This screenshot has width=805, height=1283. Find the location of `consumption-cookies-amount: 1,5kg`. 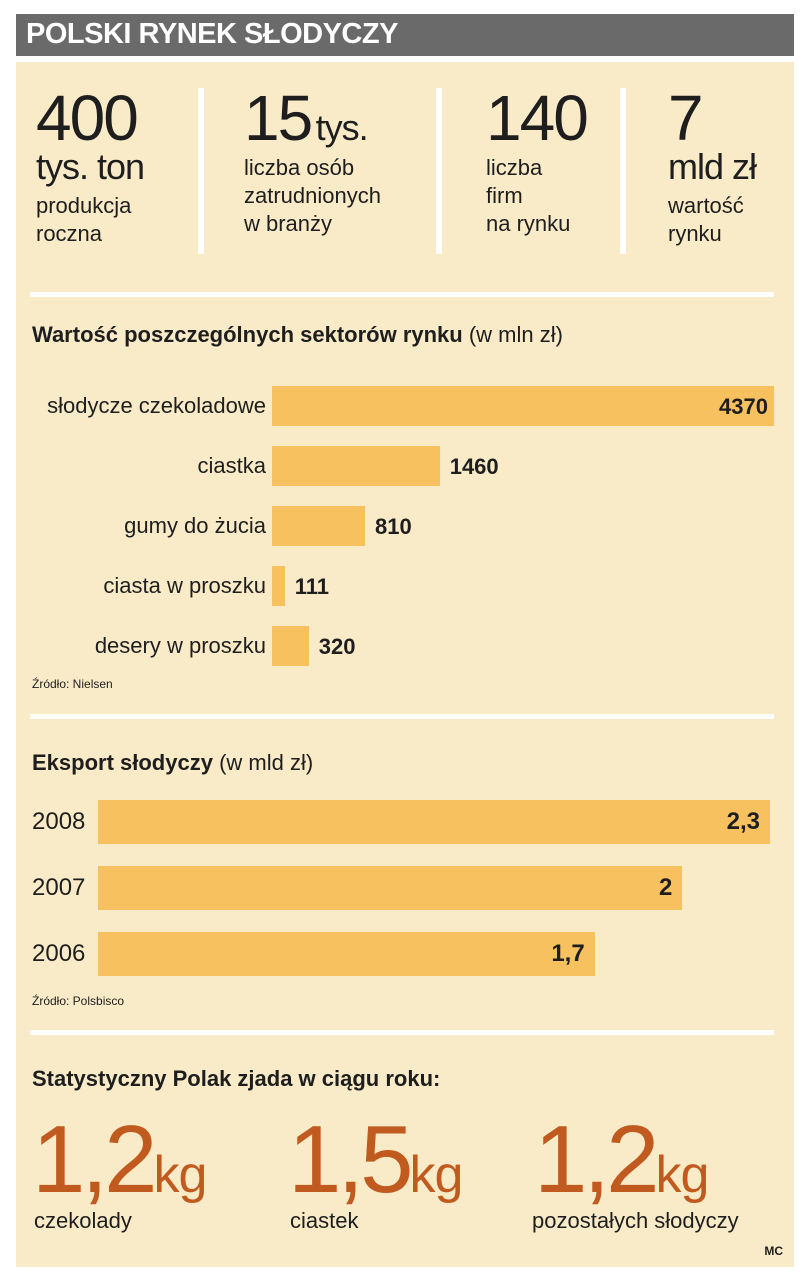

consumption-cookies-amount: 1,5kg is located at coordinates (375, 1159).